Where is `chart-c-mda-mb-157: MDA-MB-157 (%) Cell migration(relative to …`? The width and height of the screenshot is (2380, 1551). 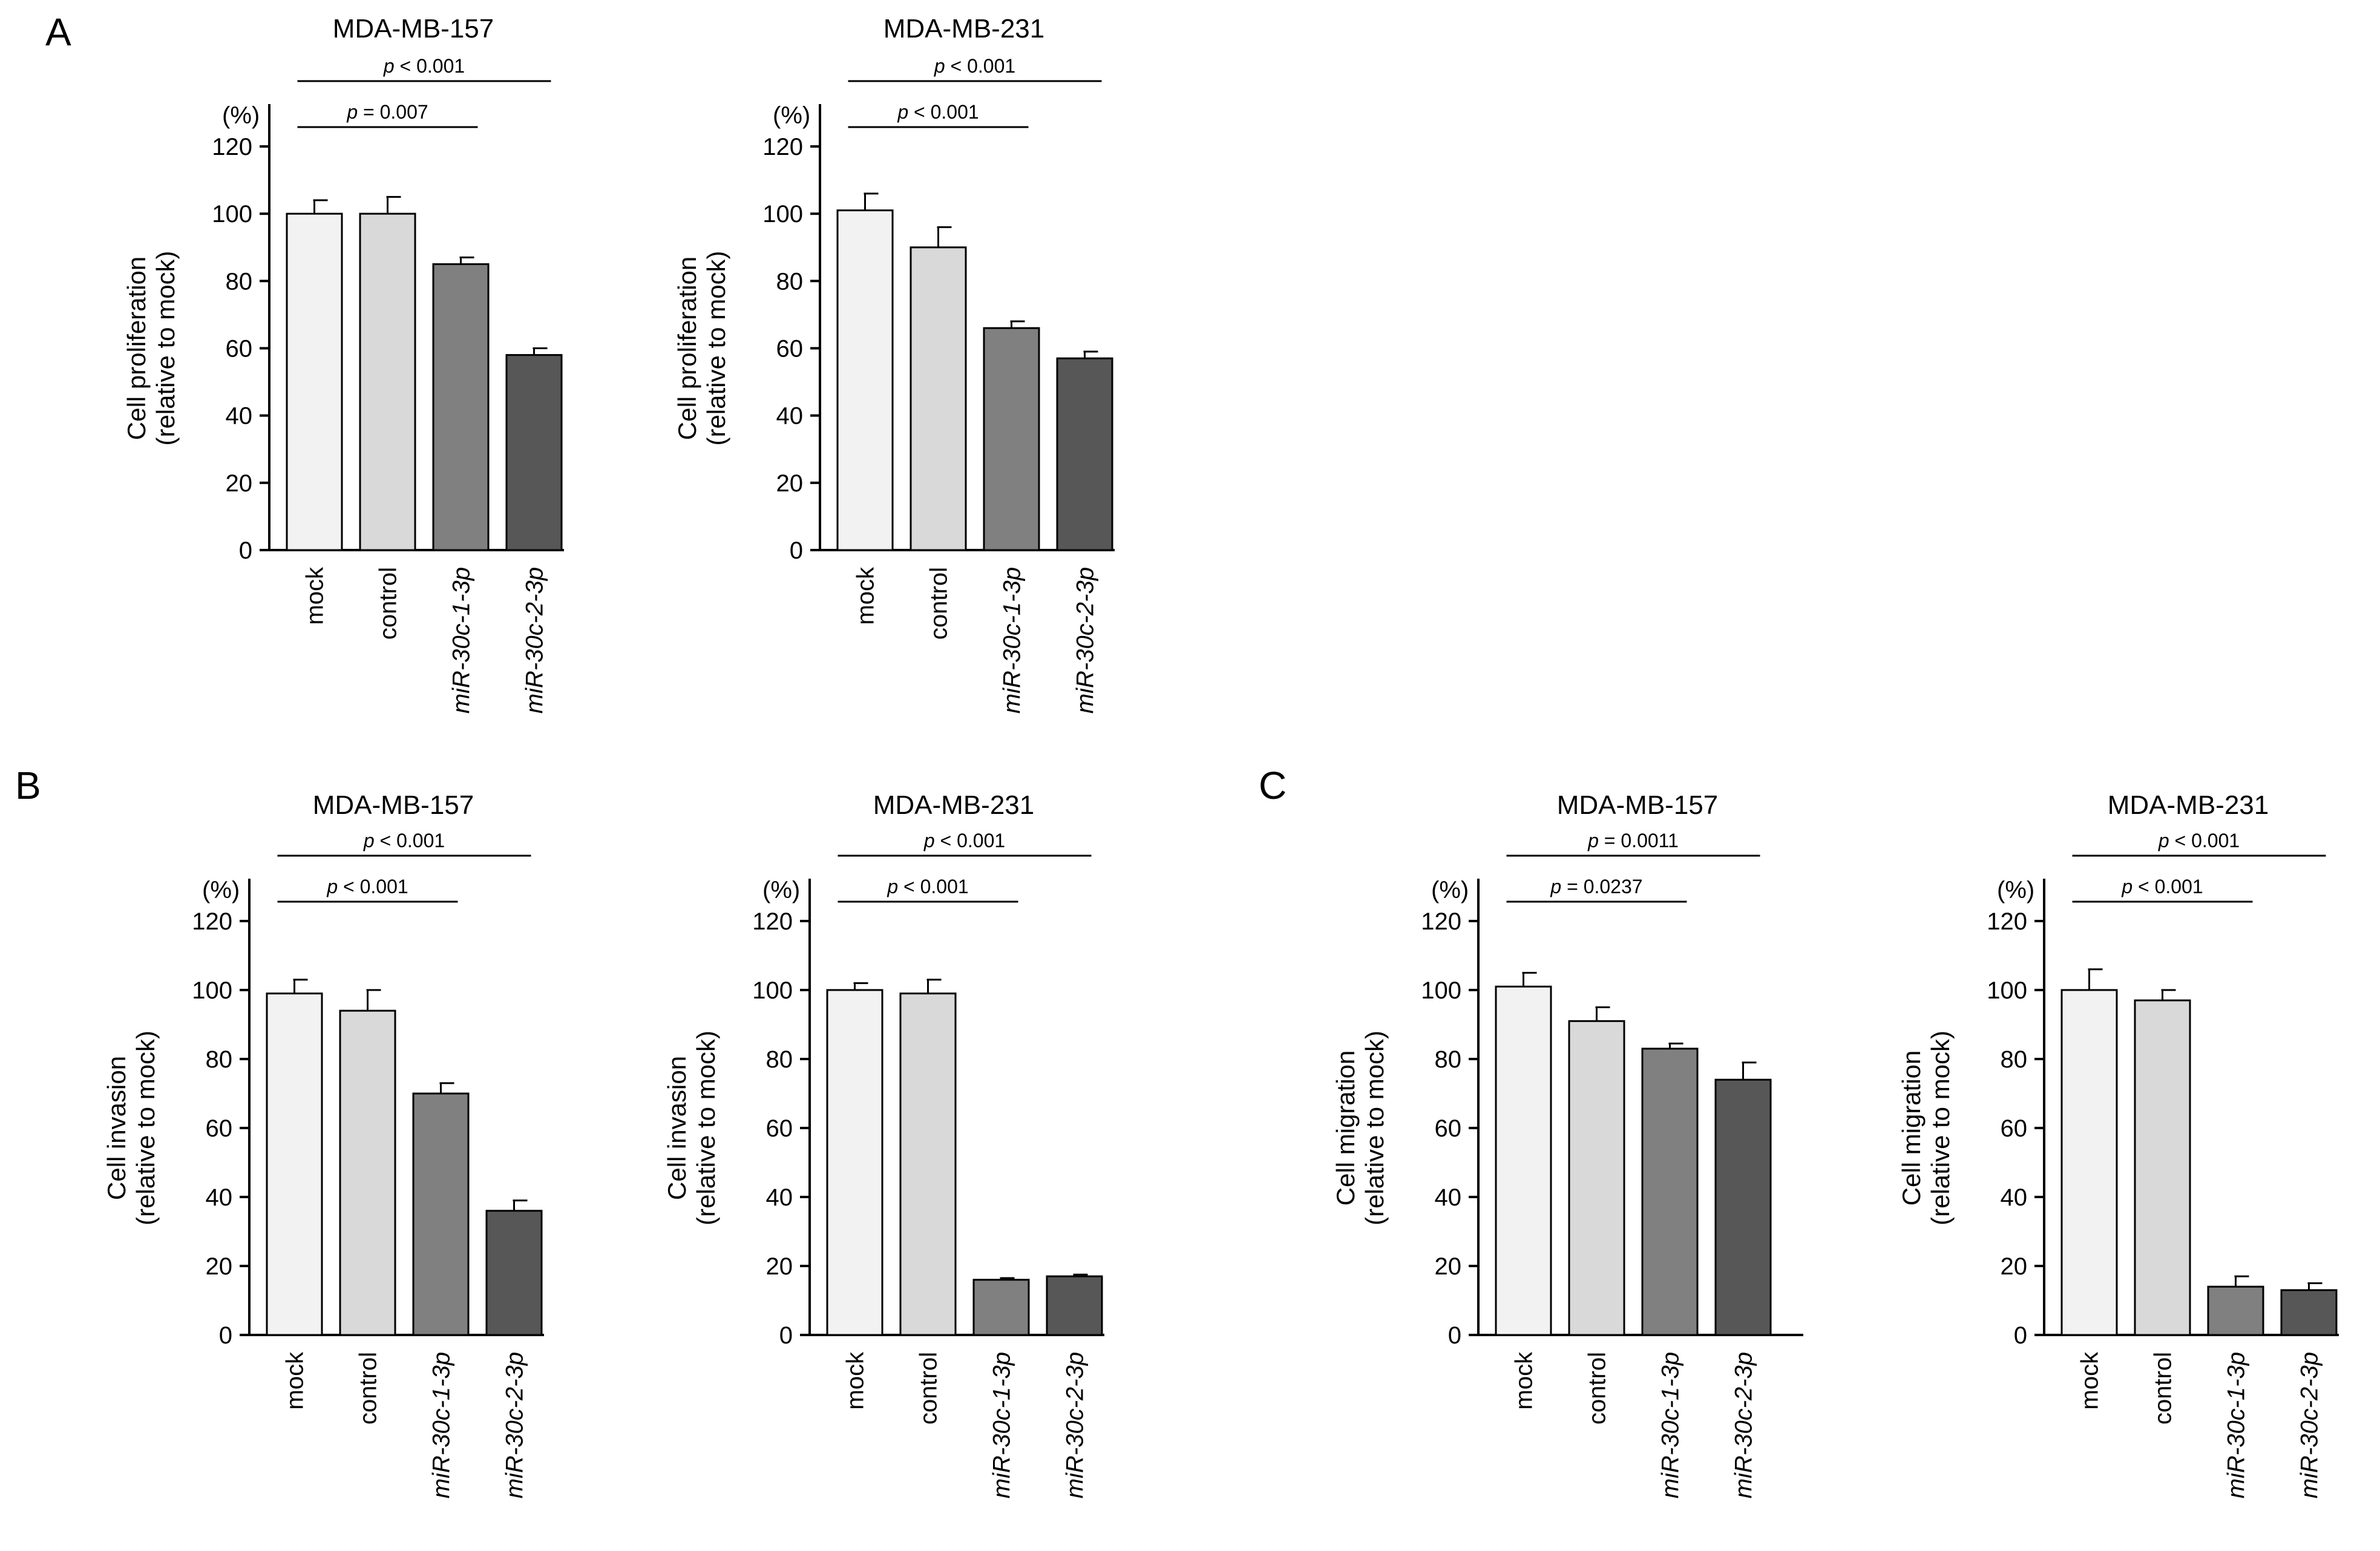
chart-c-mda-mb-157: MDA-MB-157 (%) Cell migration(relative to … is located at coordinates (1567, 1144).